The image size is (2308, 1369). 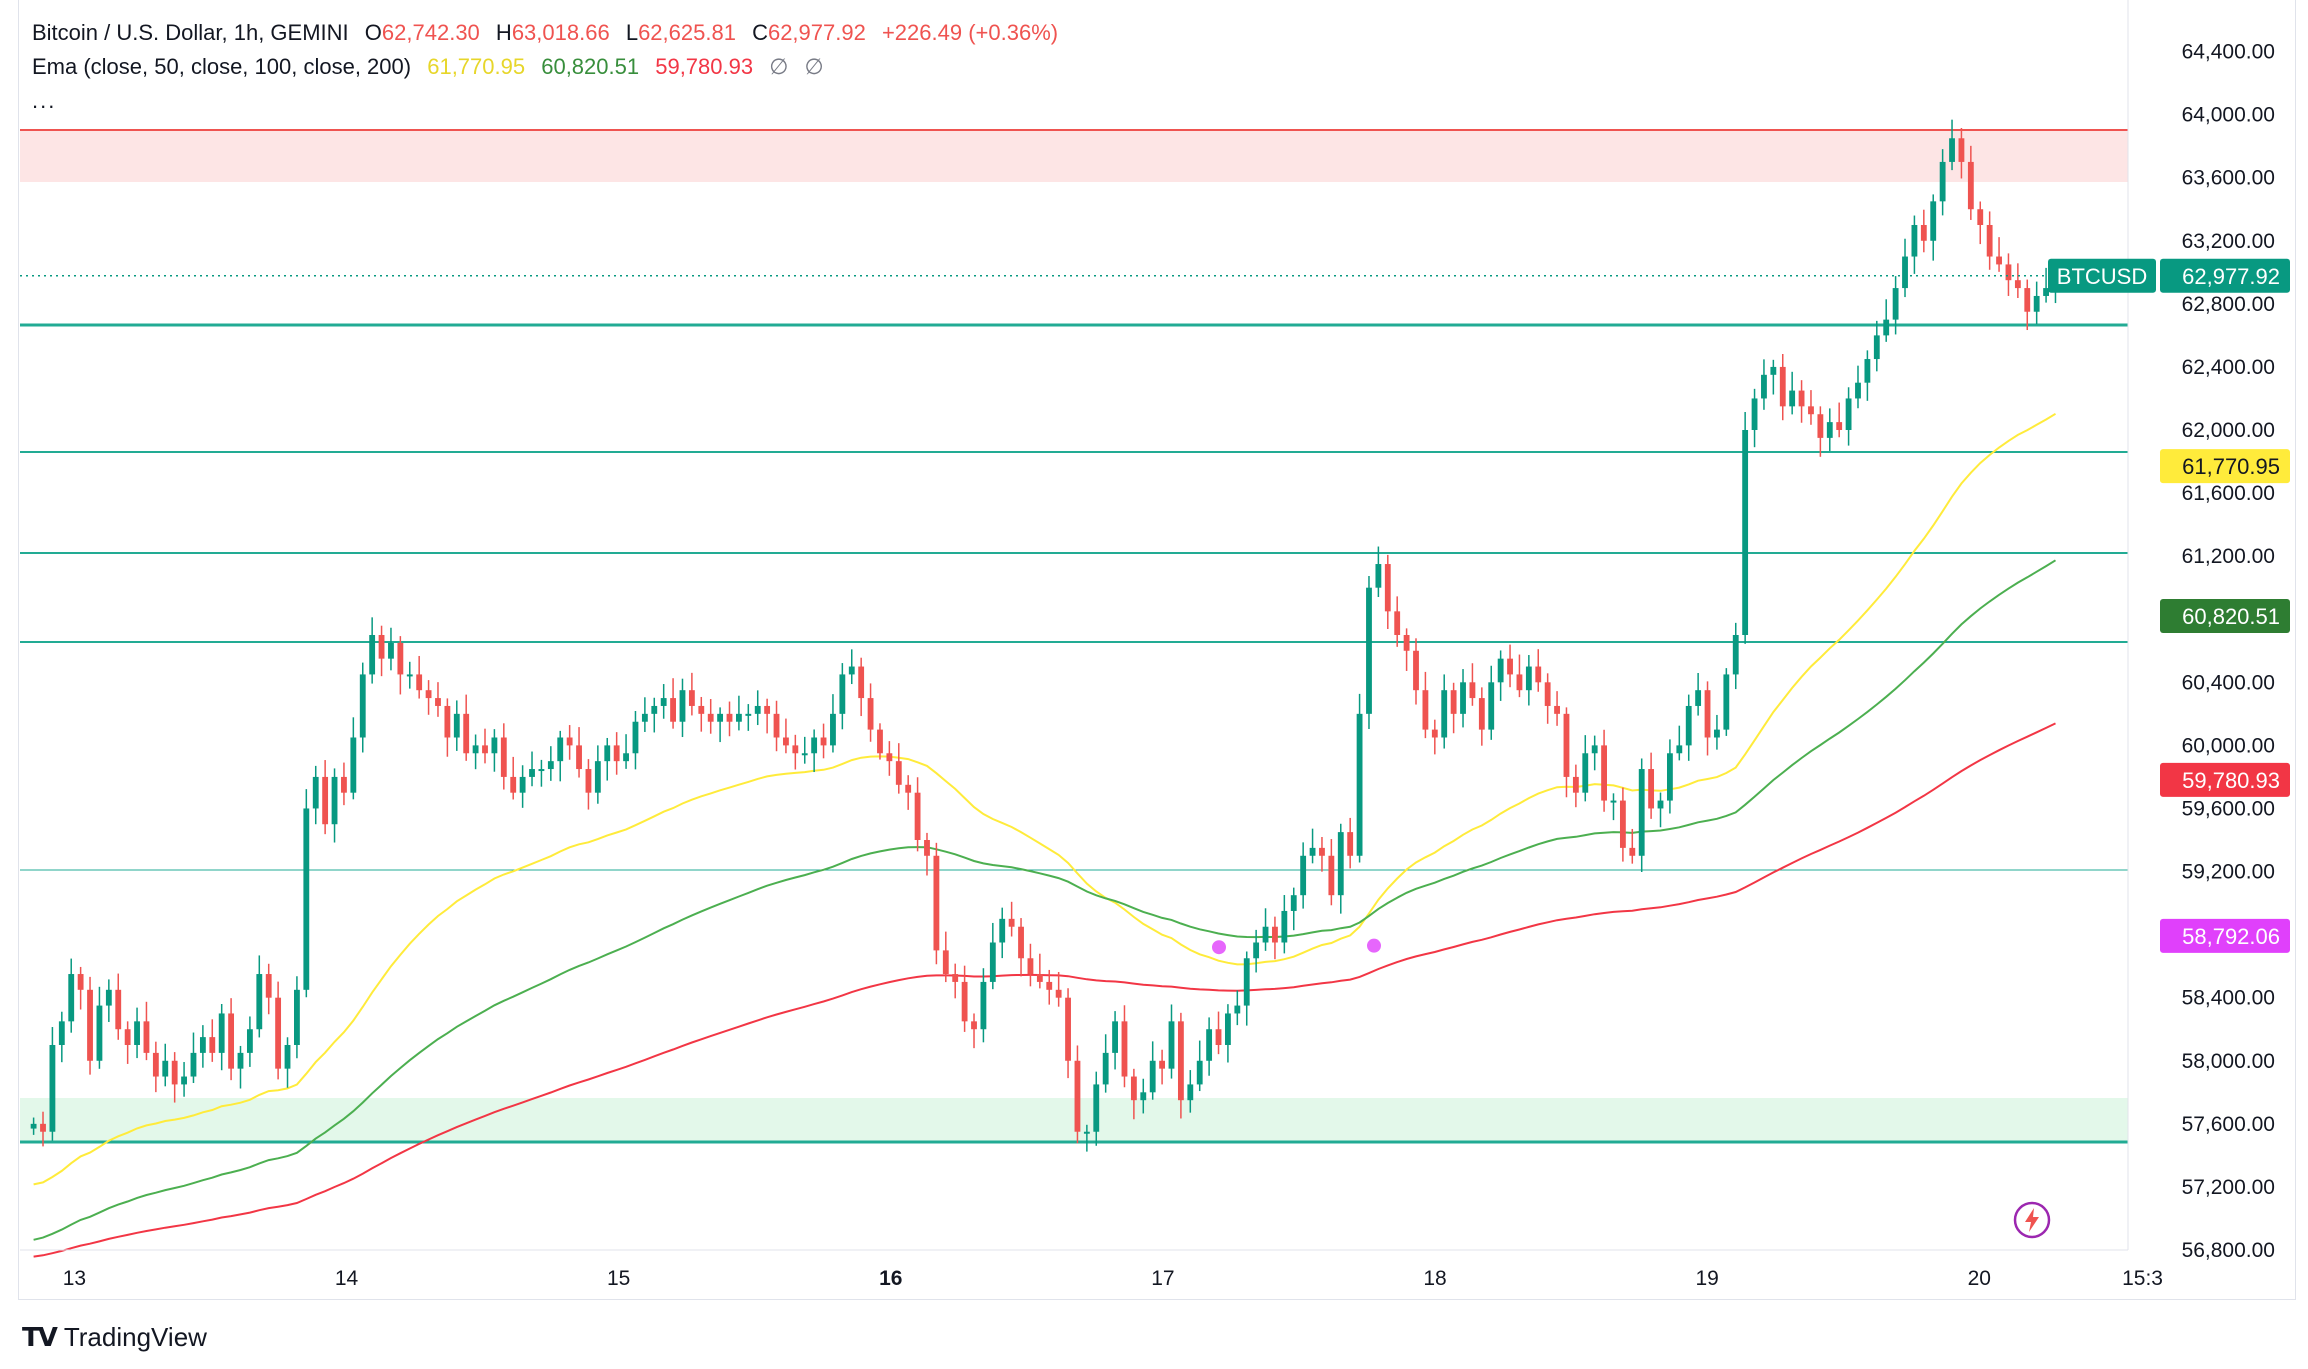 What do you see at coordinates (2225, 935) in the screenshot?
I see `marker-price-tag-bg` at bounding box center [2225, 935].